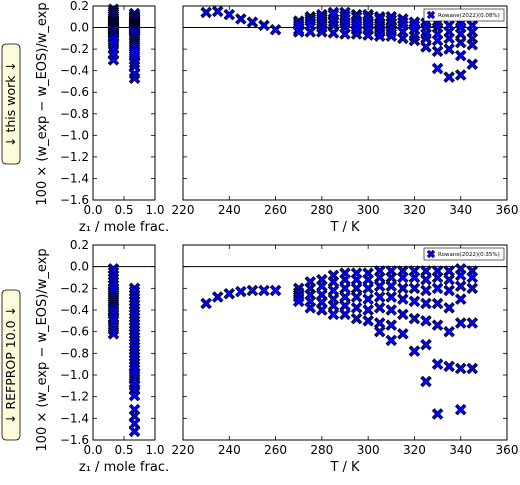  I want to click on y-axis-label-top: 100 × (w_exp − w_EOS)/w_exp, so click(42, 103).